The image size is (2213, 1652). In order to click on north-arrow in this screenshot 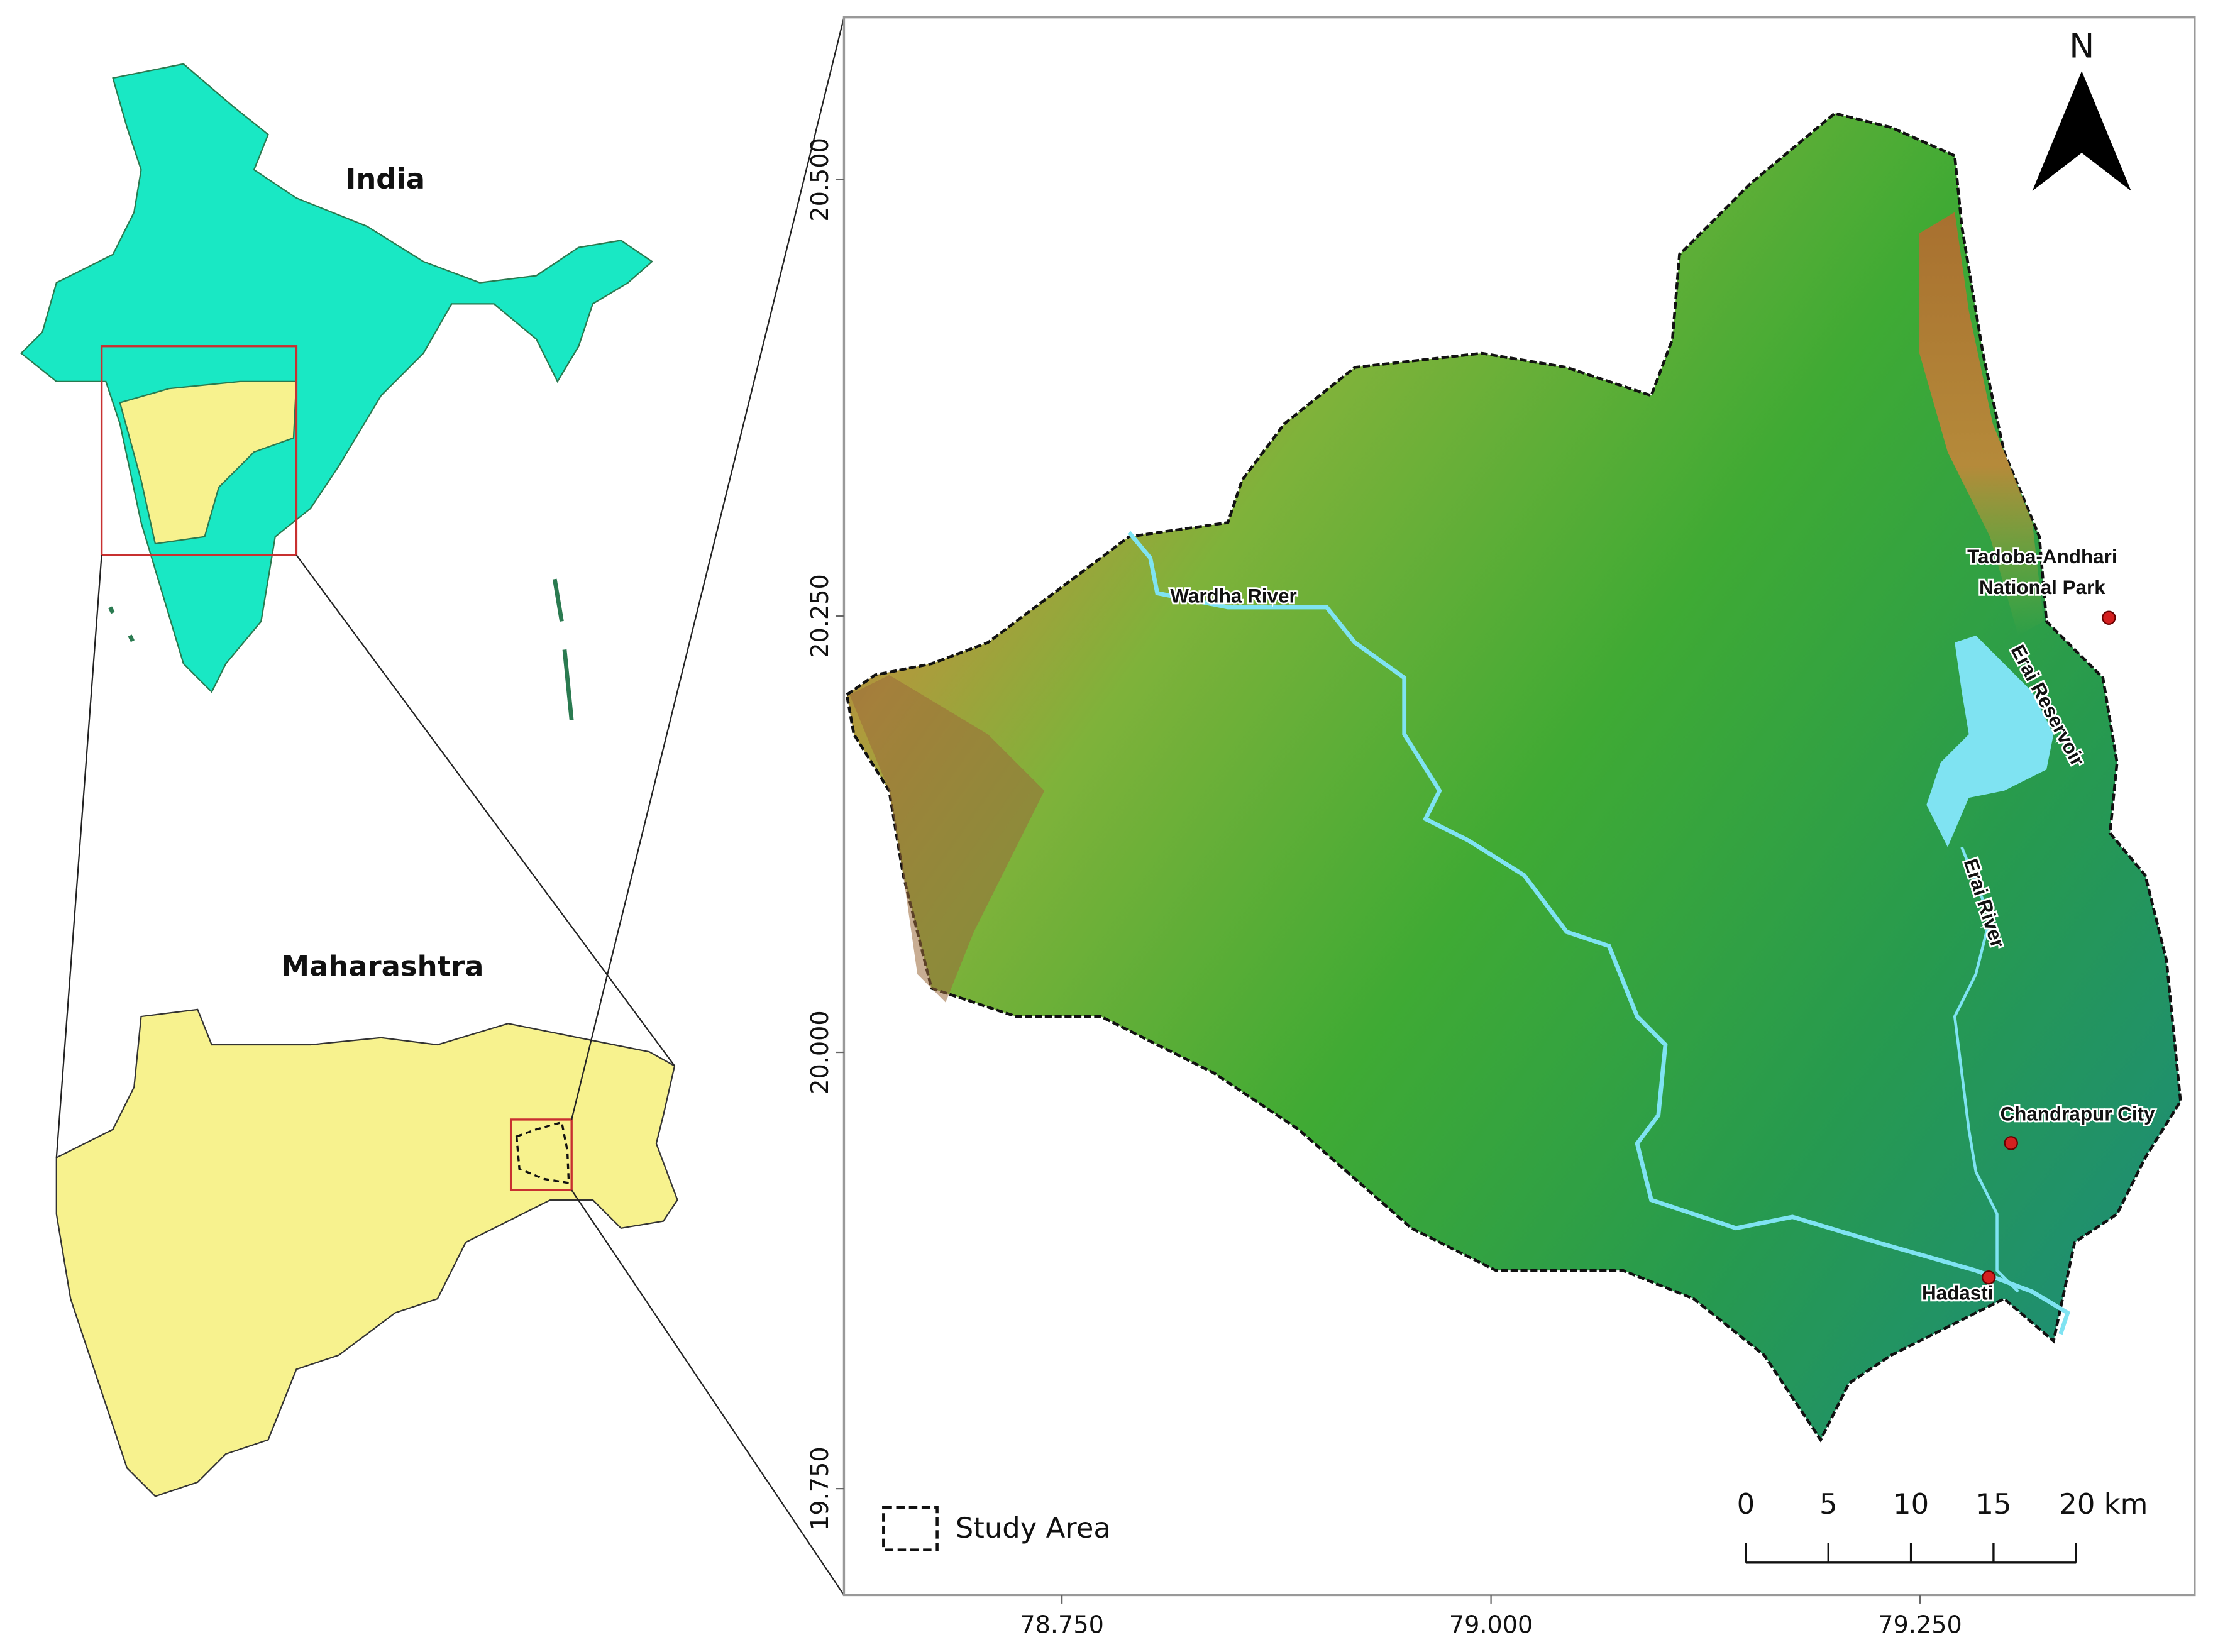, I will do `click(2081, 130)`.